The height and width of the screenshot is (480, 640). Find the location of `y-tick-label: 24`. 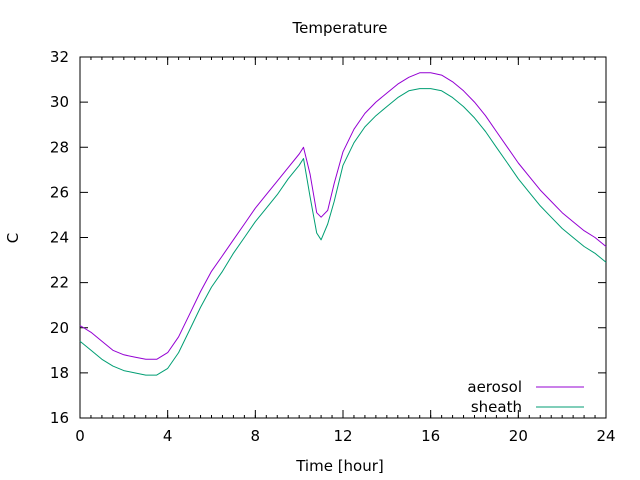

y-tick-label: 24 is located at coordinates (59, 238).